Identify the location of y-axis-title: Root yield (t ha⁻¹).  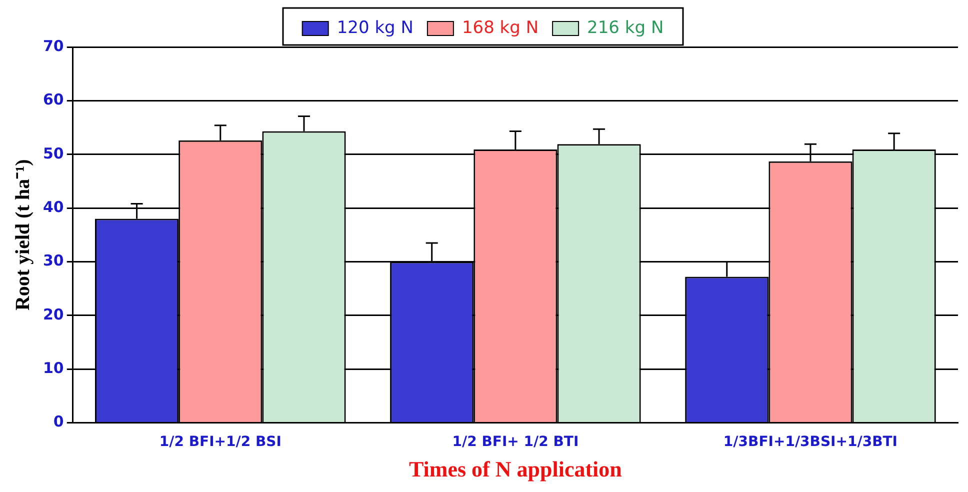
(23, 235).